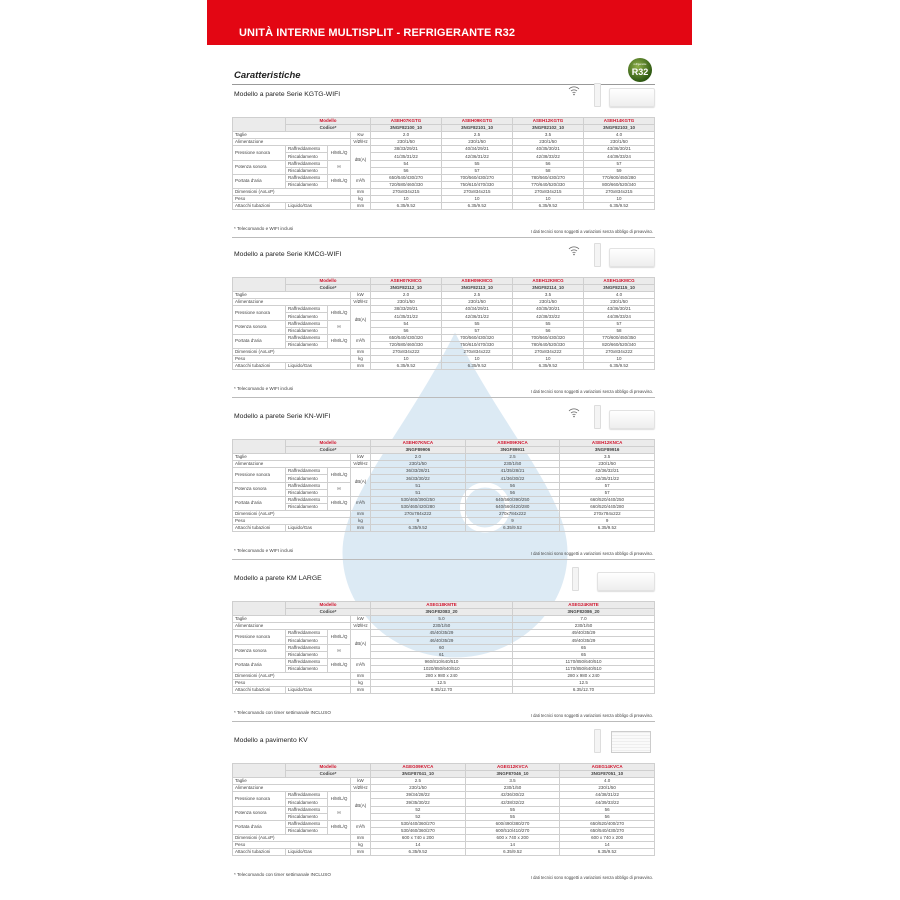 The width and height of the screenshot is (900, 900). Describe the element at coordinates (583, 640) in the screenshot. I see `table-cell: 49/40/35/29` at that location.